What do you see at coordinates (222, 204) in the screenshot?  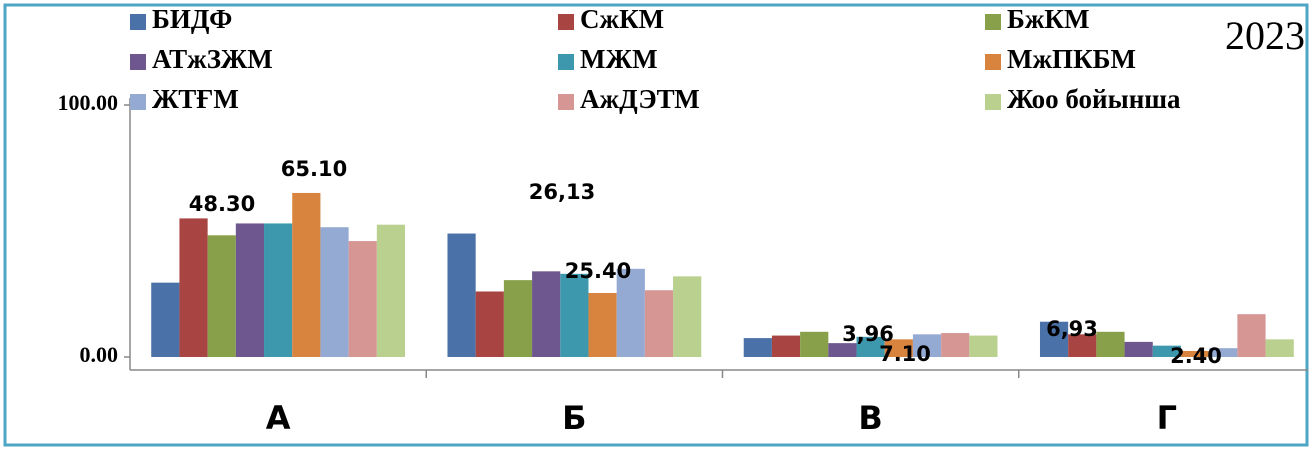 I see `annotation: 48.30` at bounding box center [222, 204].